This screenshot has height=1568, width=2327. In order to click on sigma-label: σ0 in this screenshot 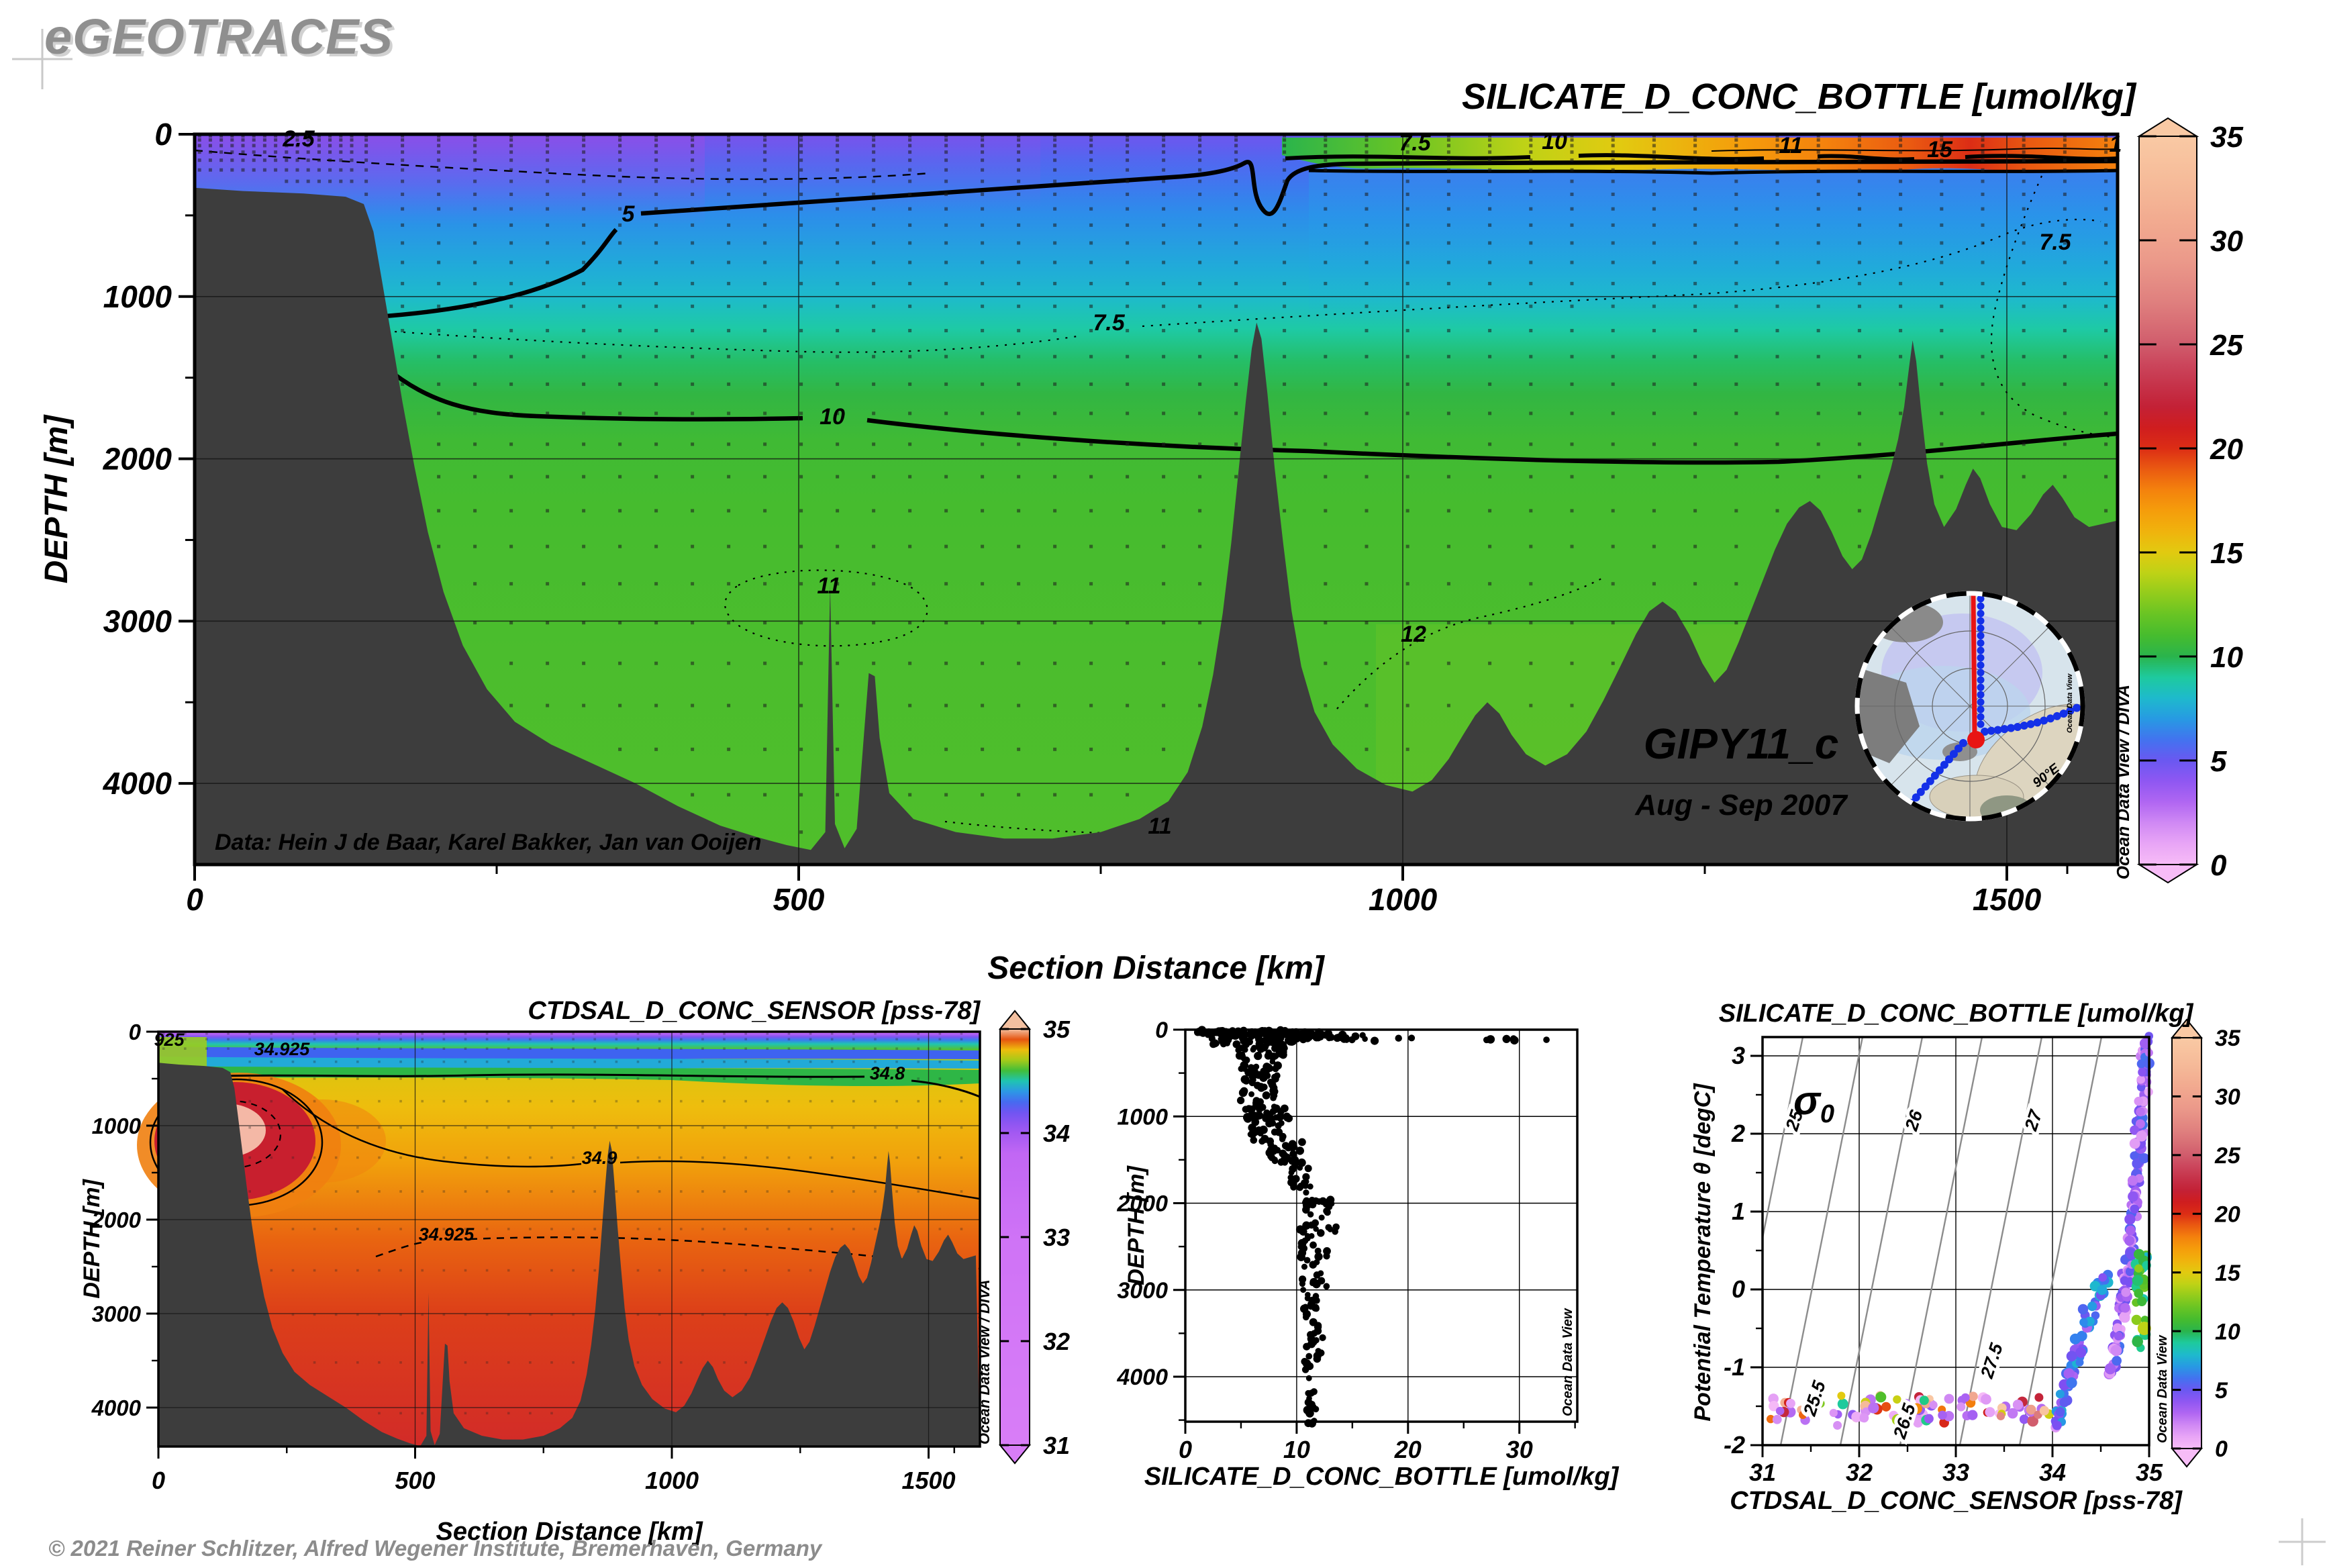, I will do `click(1813, 1103)`.